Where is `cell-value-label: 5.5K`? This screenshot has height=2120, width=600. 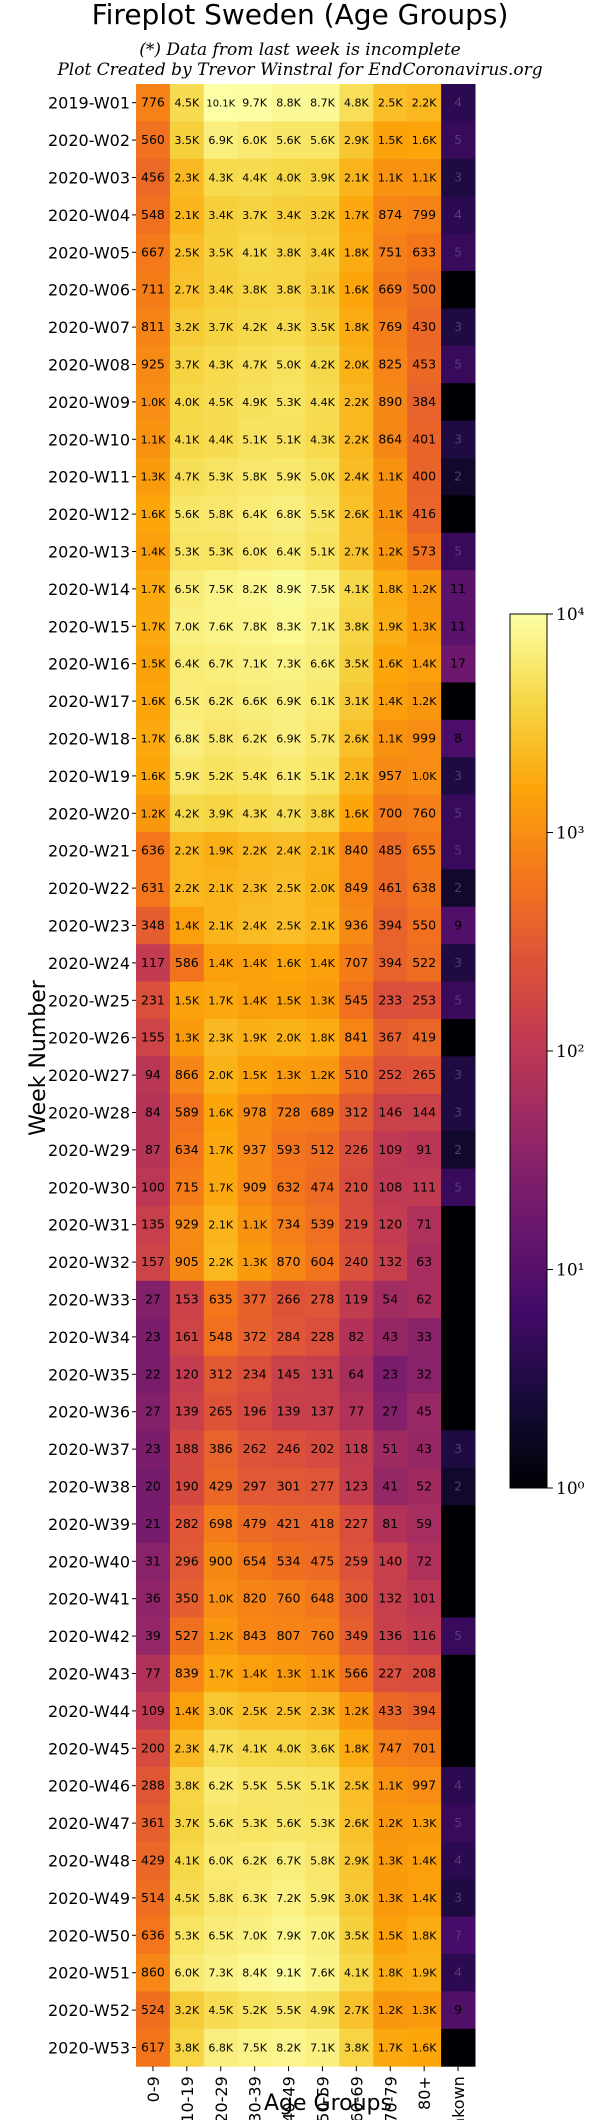 cell-value-label: 5.5K is located at coordinates (288, 2010).